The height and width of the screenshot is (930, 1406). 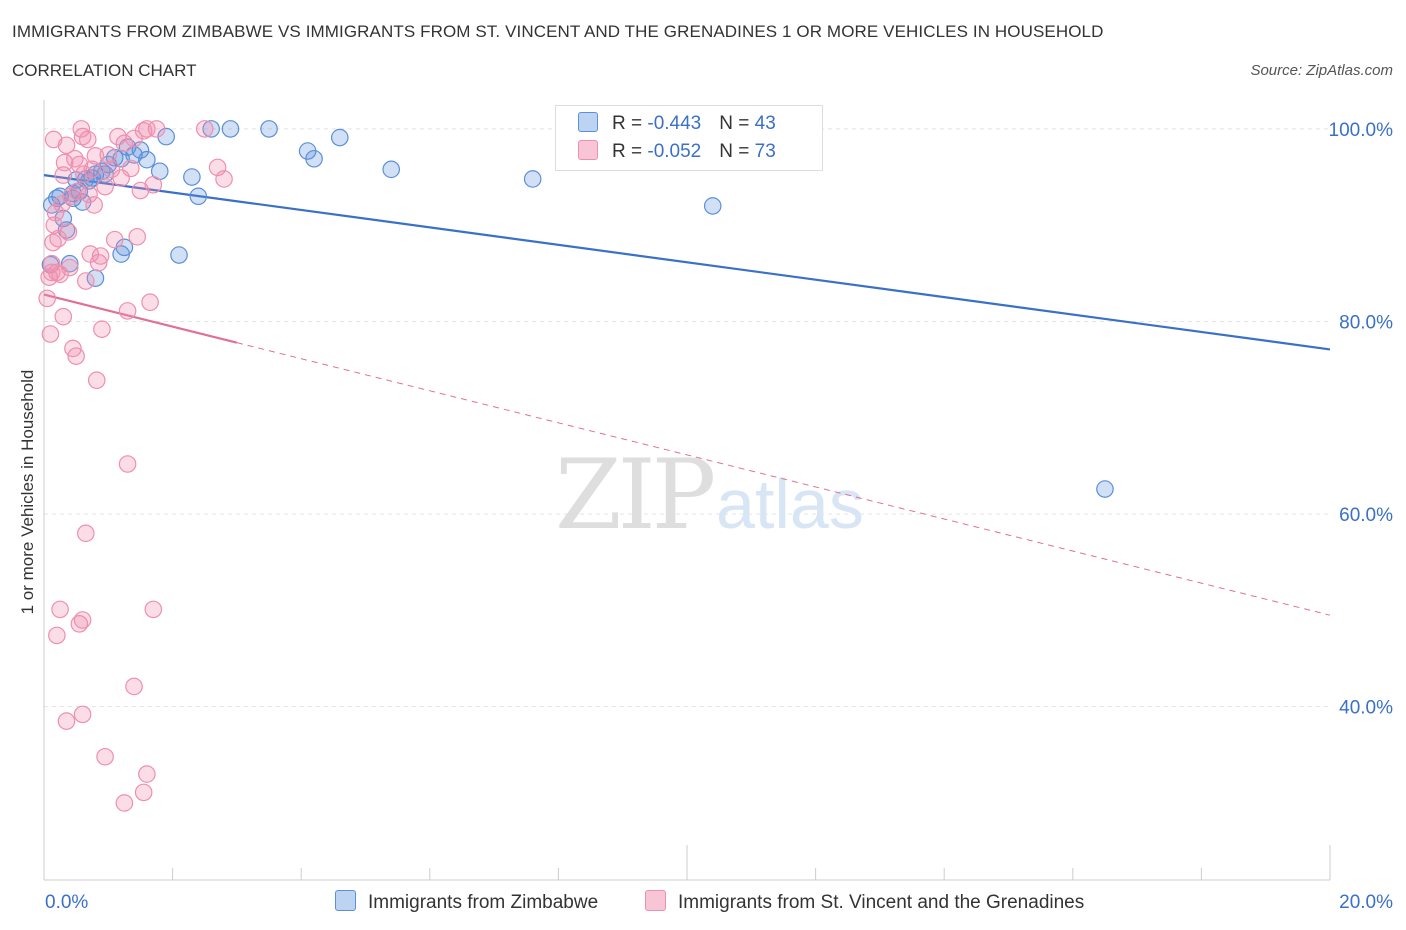 I want to click on chart-subtitle: CORRELATION CHART, so click(x=104, y=70).